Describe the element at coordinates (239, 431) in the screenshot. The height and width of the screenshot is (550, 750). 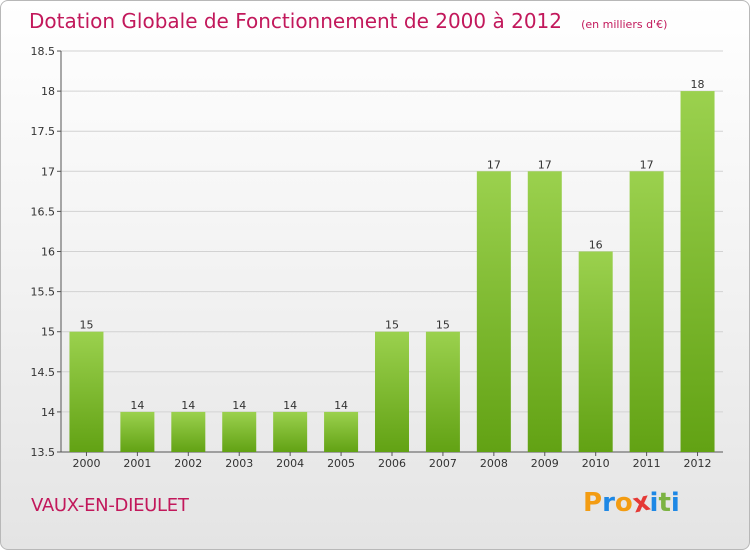
I see `bar-2003` at that location.